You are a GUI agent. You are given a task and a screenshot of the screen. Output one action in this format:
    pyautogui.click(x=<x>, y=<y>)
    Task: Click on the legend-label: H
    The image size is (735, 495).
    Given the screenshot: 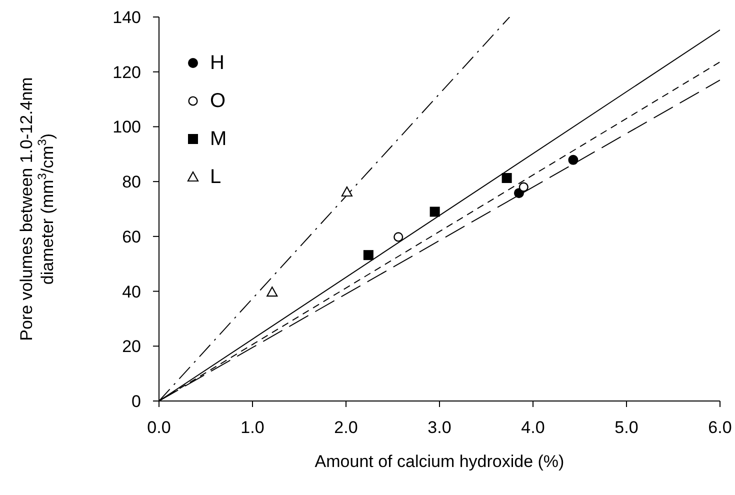 What is the action you would take?
    pyautogui.click(x=217, y=63)
    